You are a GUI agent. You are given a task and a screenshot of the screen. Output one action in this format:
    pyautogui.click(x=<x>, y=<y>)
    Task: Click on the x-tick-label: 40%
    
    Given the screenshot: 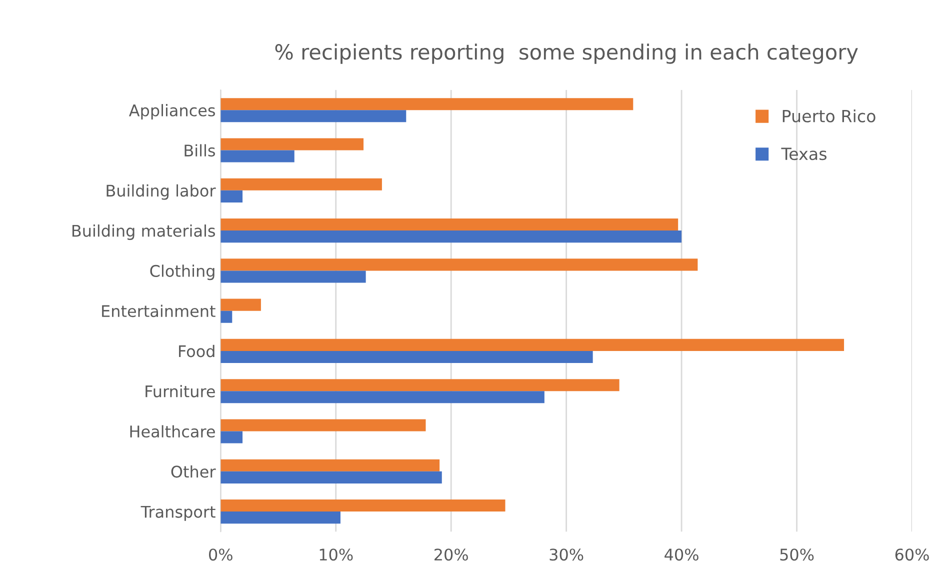 What is the action you would take?
    pyautogui.click(x=681, y=554)
    